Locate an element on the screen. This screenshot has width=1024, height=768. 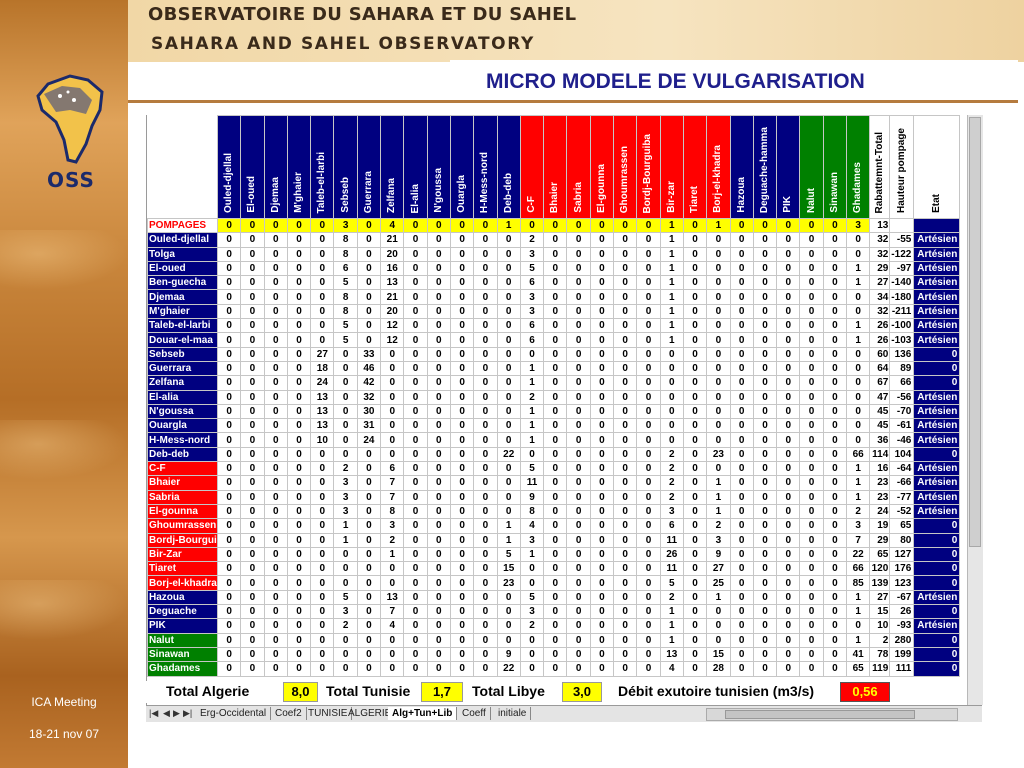
tab-coeff: Coeff is located at coordinates (474, 713).